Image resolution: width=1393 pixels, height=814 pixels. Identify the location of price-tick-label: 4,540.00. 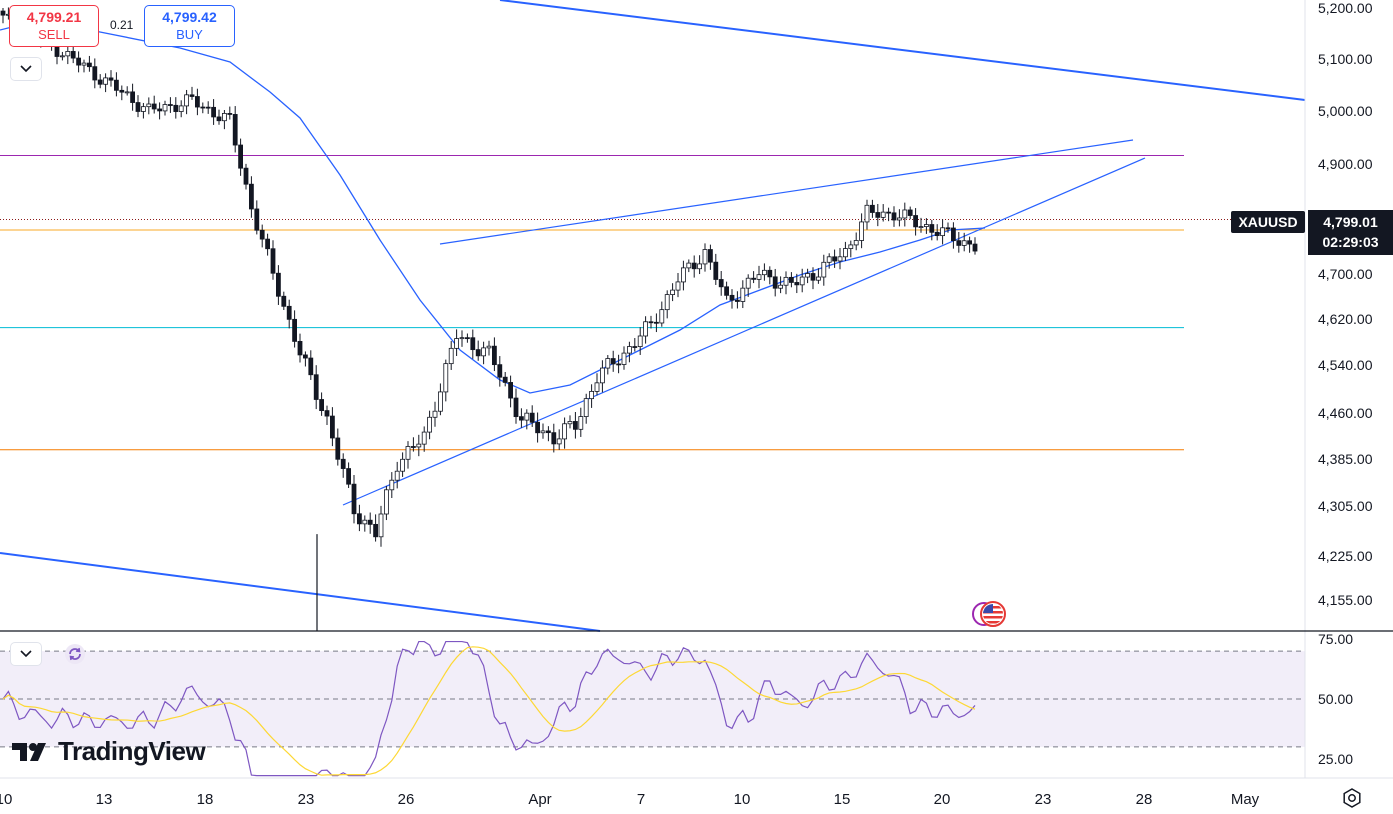
(1345, 365).